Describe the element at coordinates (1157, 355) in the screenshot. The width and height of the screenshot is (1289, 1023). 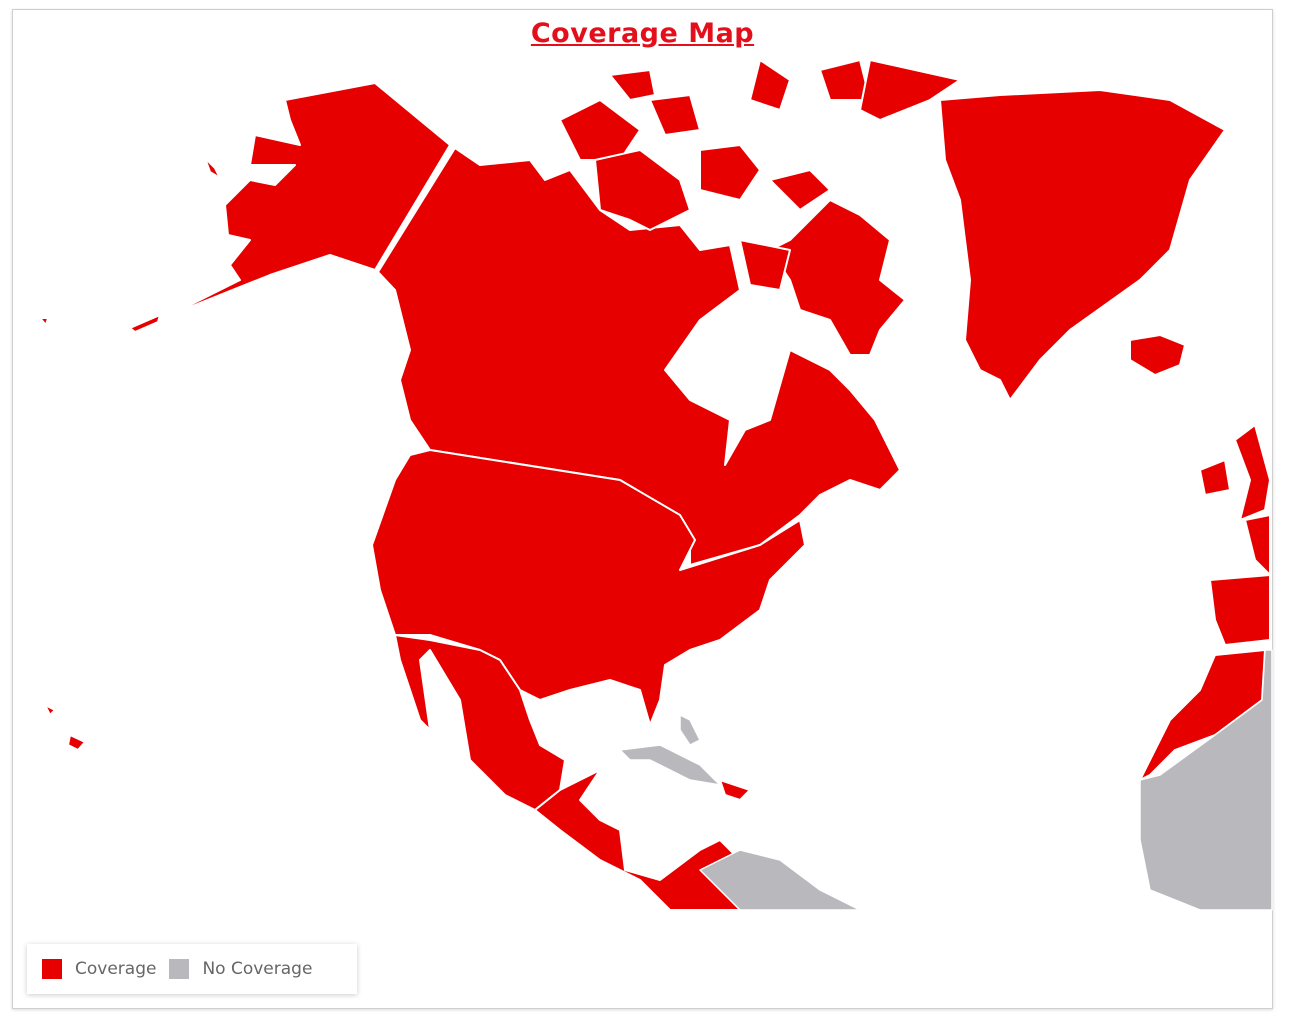
I see `region-iceland` at that location.